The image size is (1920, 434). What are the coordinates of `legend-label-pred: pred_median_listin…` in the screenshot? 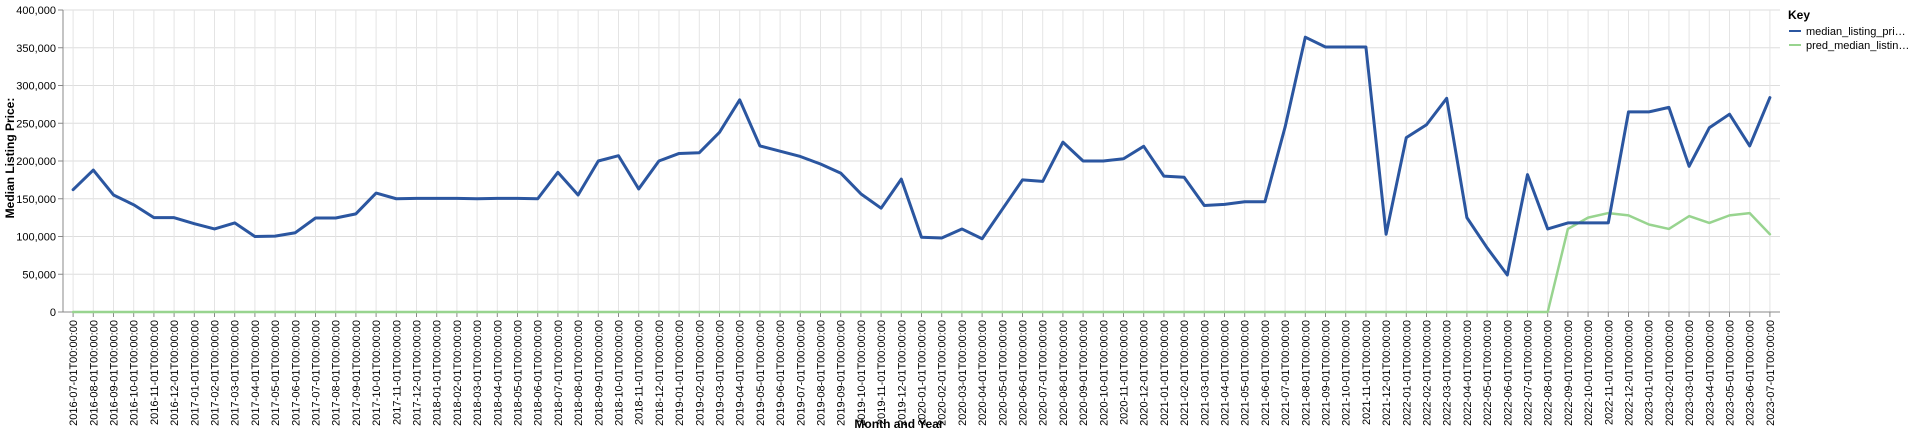 It's located at (1857, 46).